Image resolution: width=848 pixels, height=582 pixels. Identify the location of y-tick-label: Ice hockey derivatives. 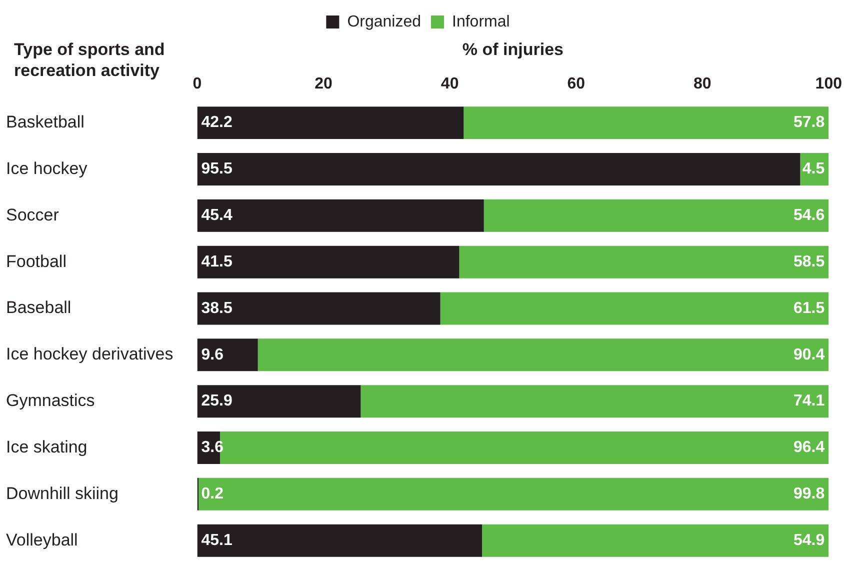
(90, 354).